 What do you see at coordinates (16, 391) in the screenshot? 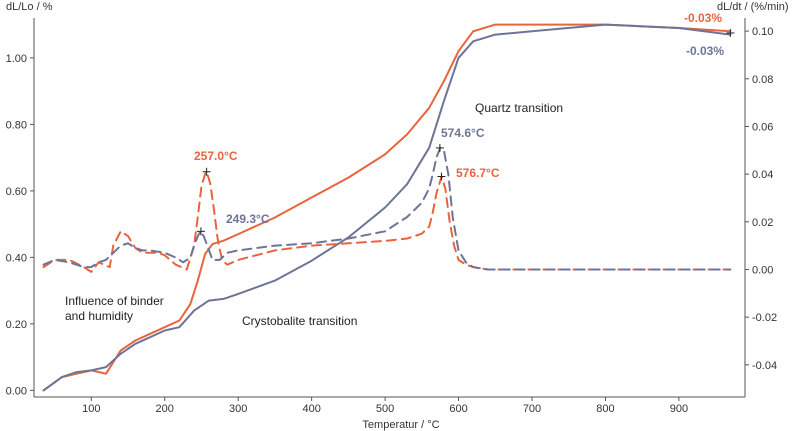
I see `left-tick-label: 0.00` at bounding box center [16, 391].